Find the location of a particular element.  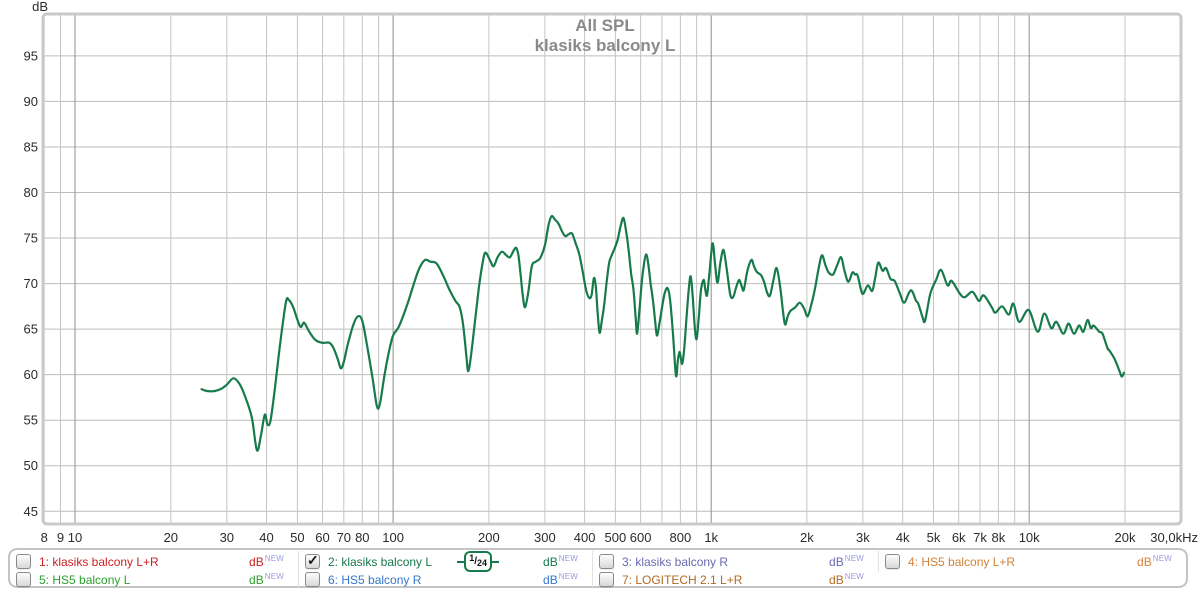

measurement-2-unit: dBNEW is located at coordinates (560, 561).